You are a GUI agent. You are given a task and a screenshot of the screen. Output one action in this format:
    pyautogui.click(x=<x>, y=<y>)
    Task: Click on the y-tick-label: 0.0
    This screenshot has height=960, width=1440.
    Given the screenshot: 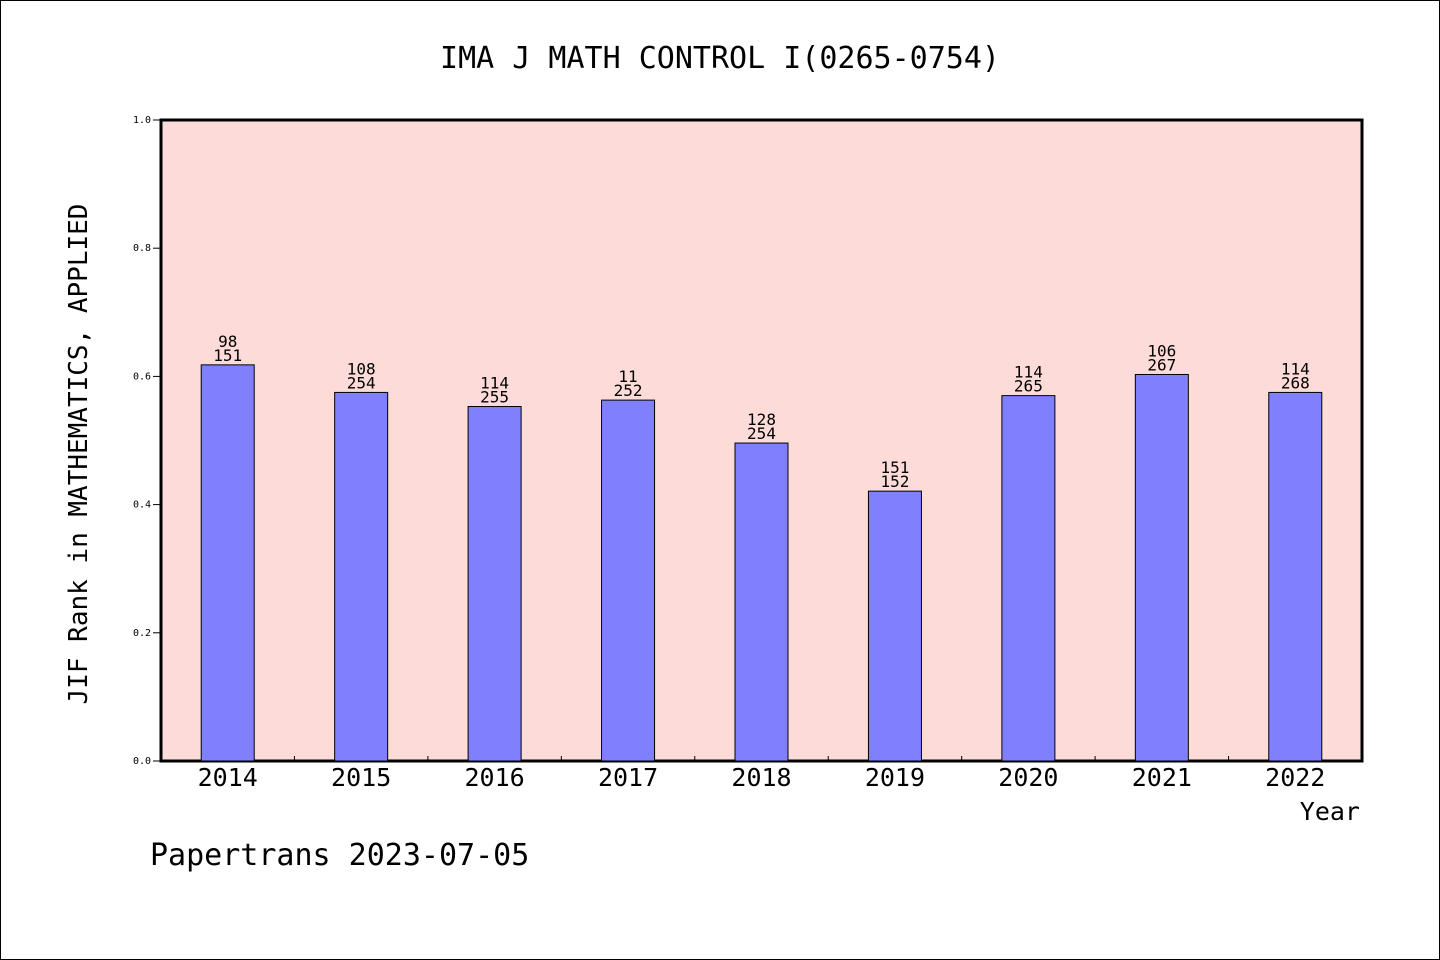 What is the action you would take?
    pyautogui.click(x=142, y=761)
    